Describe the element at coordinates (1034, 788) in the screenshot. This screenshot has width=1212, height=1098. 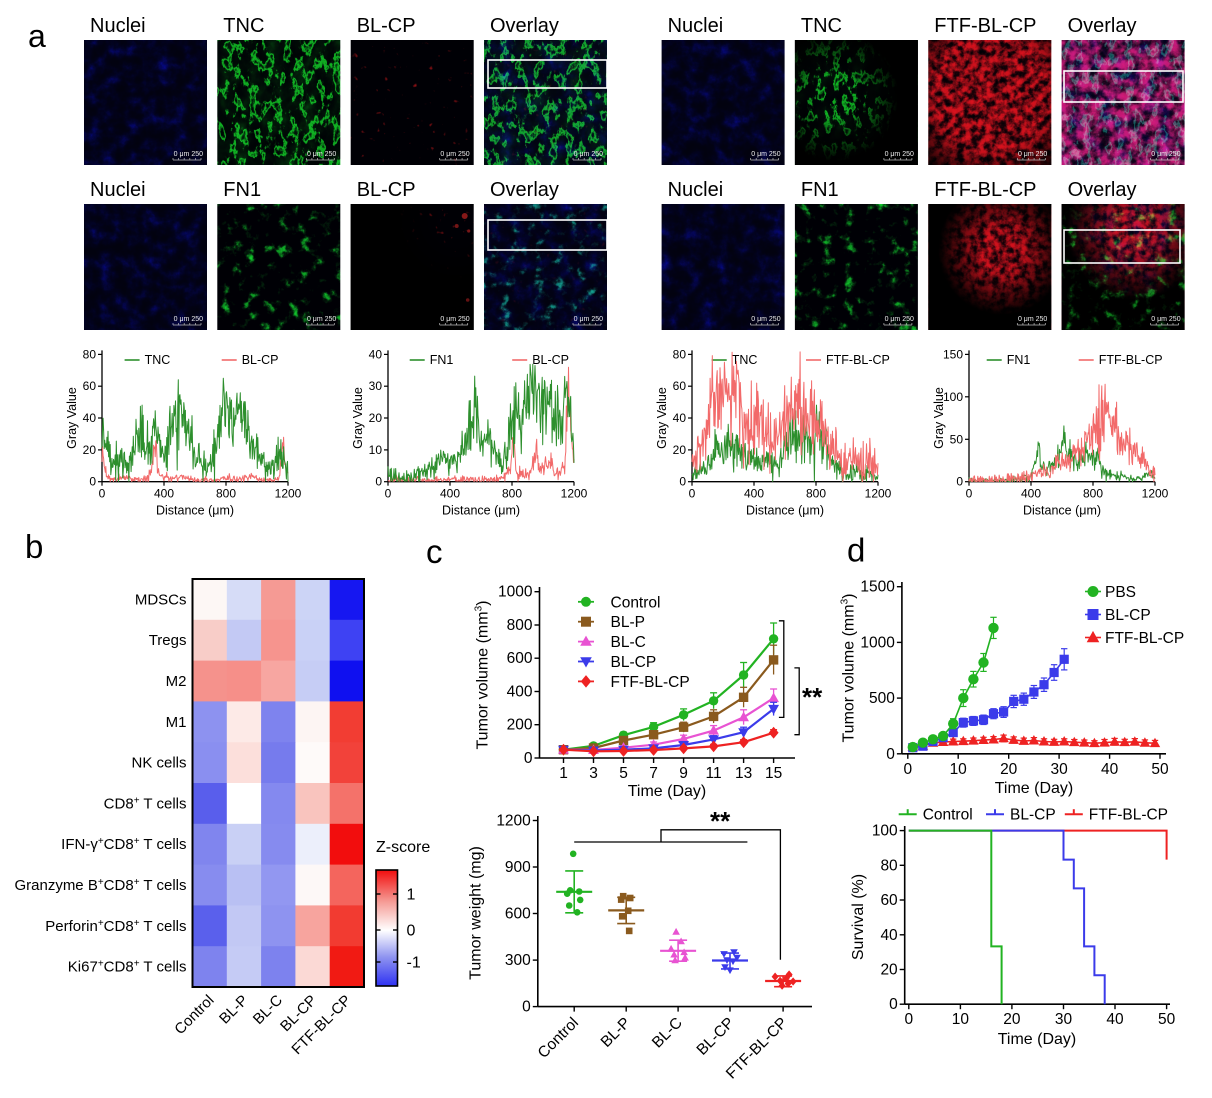
I see `svg-text: Time (Day)` at that location.